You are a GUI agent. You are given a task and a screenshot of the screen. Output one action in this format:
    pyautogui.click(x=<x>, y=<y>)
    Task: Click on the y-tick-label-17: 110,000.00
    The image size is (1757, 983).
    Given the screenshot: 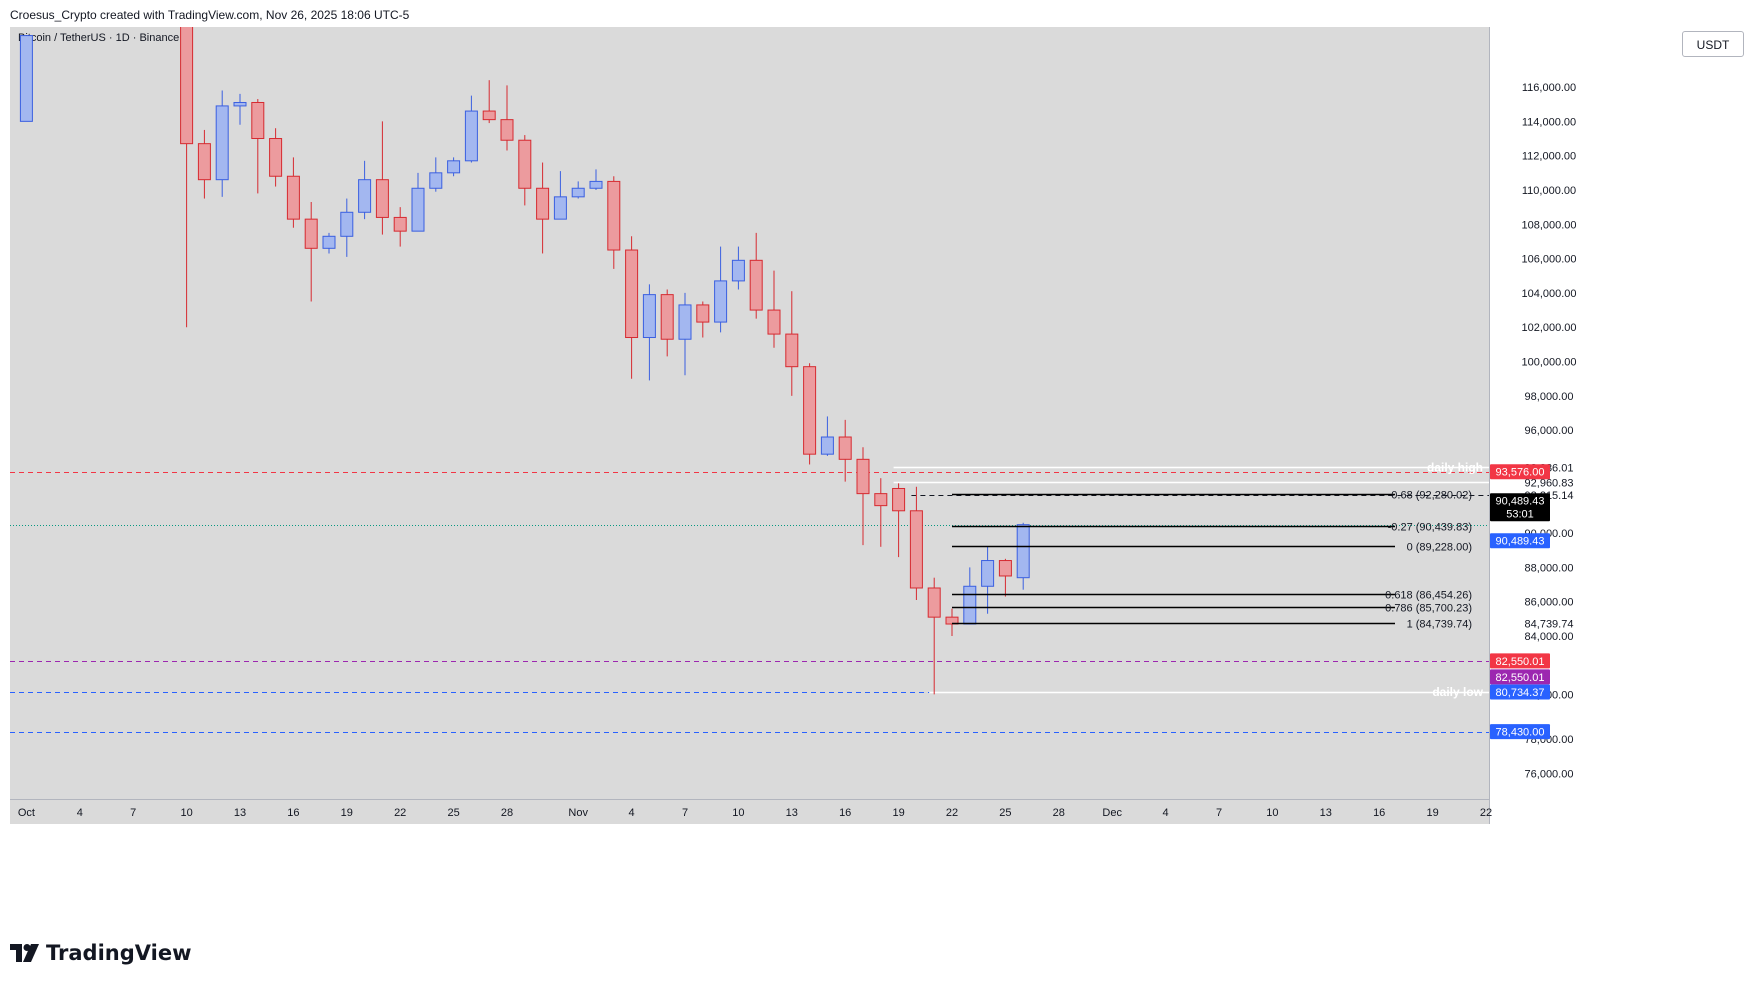 What is the action you would take?
    pyautogui.click(x=1549, y=191)
    